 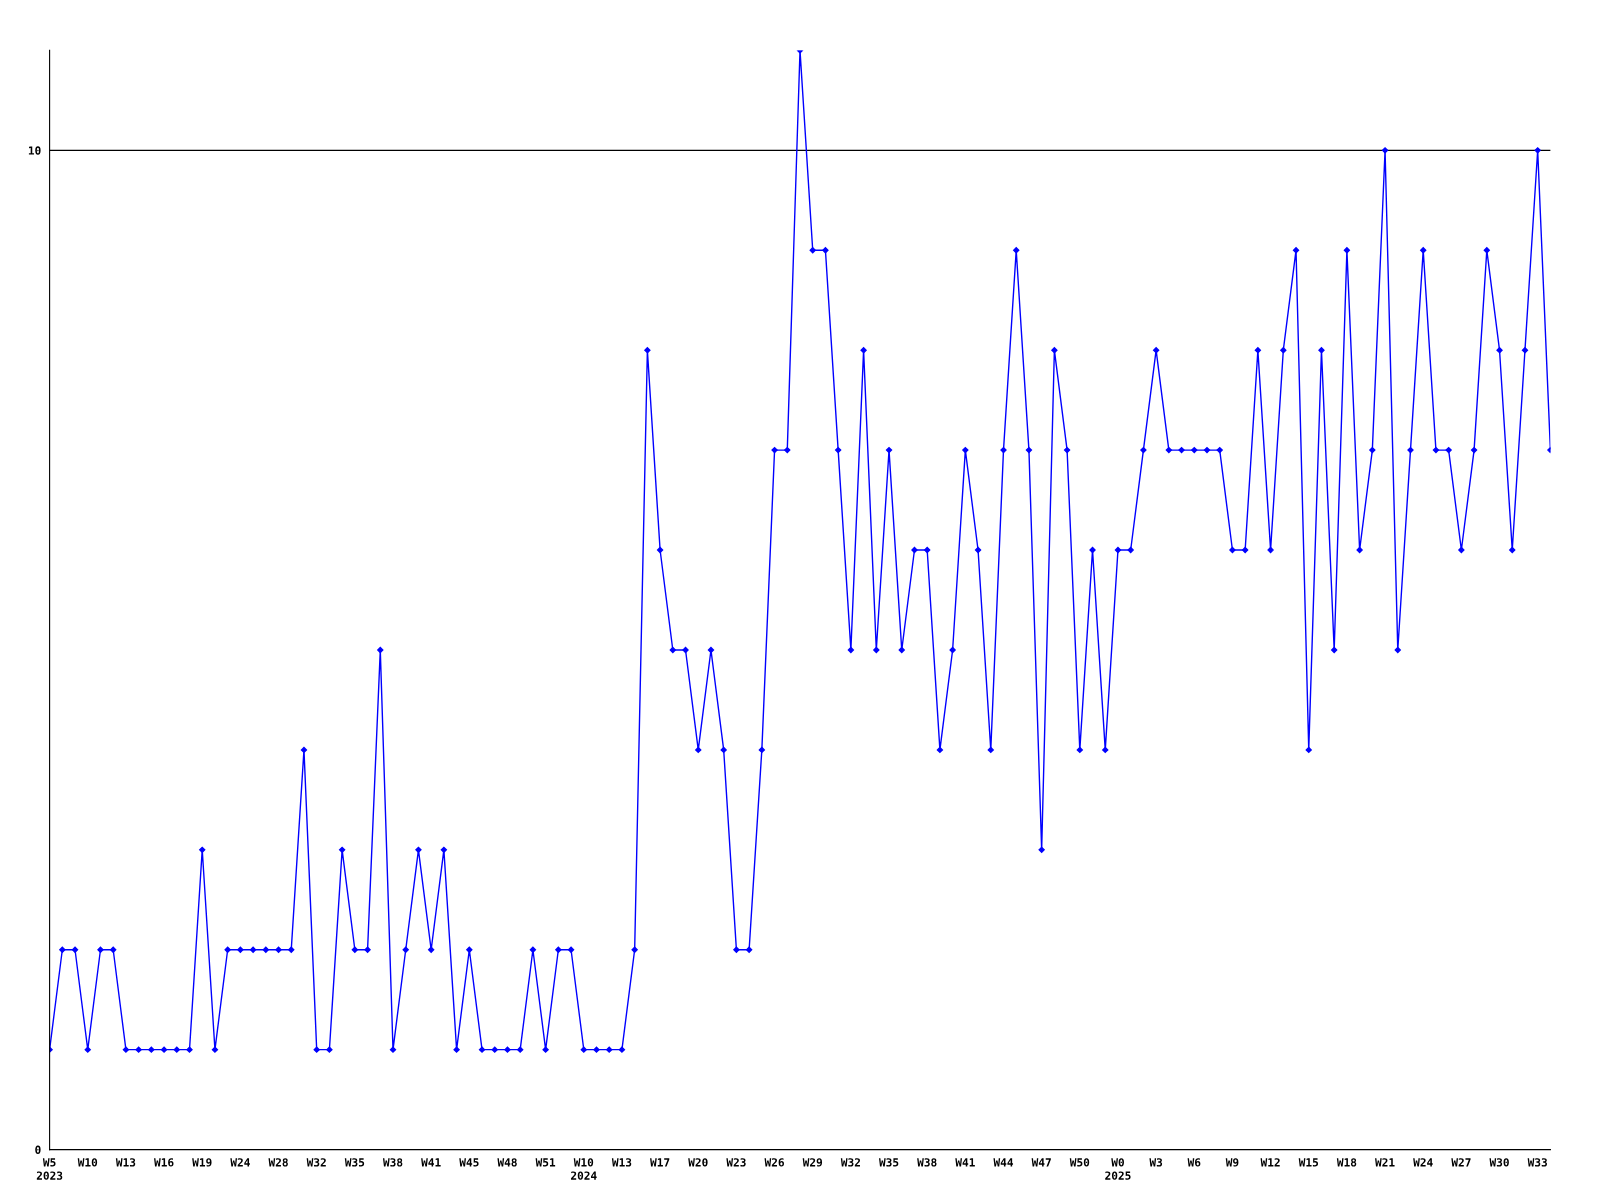 I want to click on x-tick-label: W27, so click(x=1461, y=1162).